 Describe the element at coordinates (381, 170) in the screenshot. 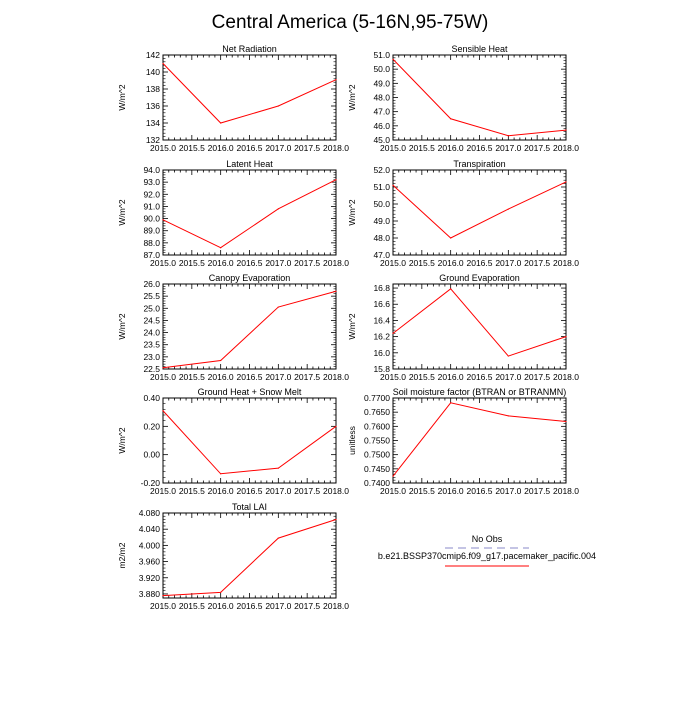

I see `y-tick-label: 52.0` at that location.